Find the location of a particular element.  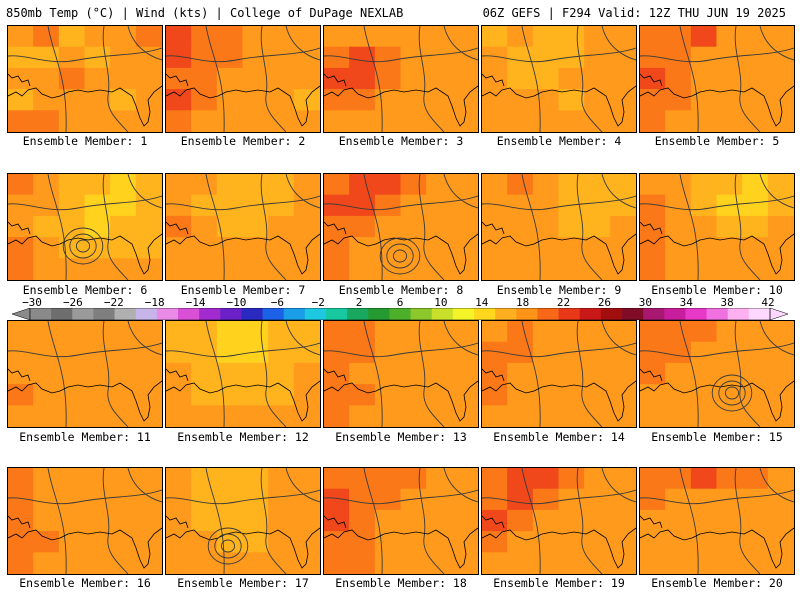

ensemble-member-18-map is located at coordinates (401, 521).